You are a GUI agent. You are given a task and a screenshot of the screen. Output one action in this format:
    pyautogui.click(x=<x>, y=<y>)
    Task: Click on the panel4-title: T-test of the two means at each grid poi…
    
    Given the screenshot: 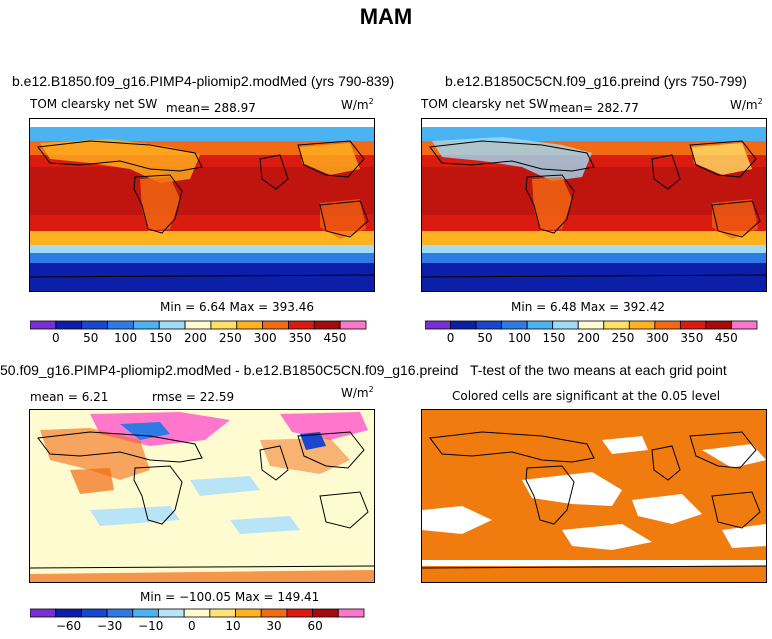 What is the action you would take?
    pyautogui.click(x=598, y=370)
    